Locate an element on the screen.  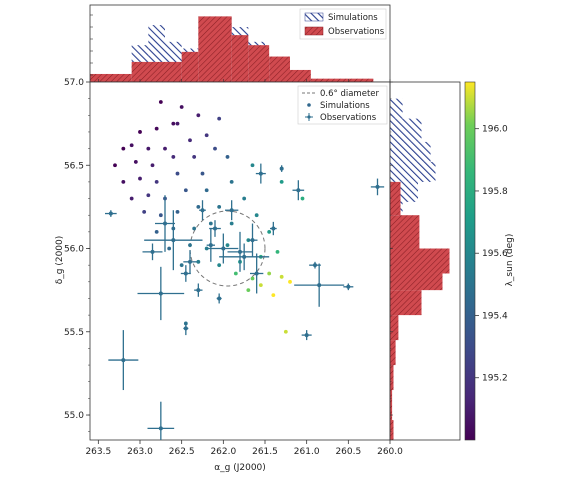
main-legend: 0.6° diameter Simulations Observations is located at coordinates (342, 105).